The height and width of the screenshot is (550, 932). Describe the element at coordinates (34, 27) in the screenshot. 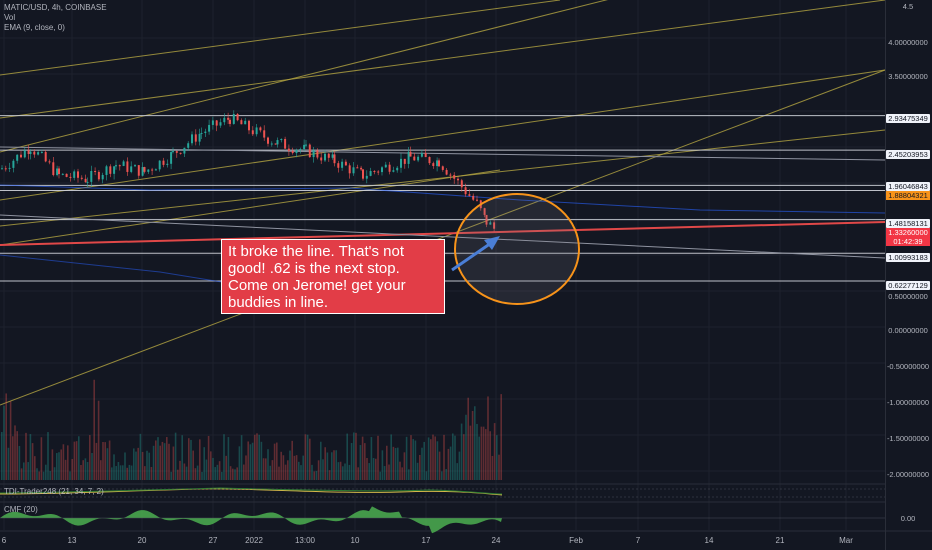

I see `legend-ema: EMA (9, close, 0)` at that location.